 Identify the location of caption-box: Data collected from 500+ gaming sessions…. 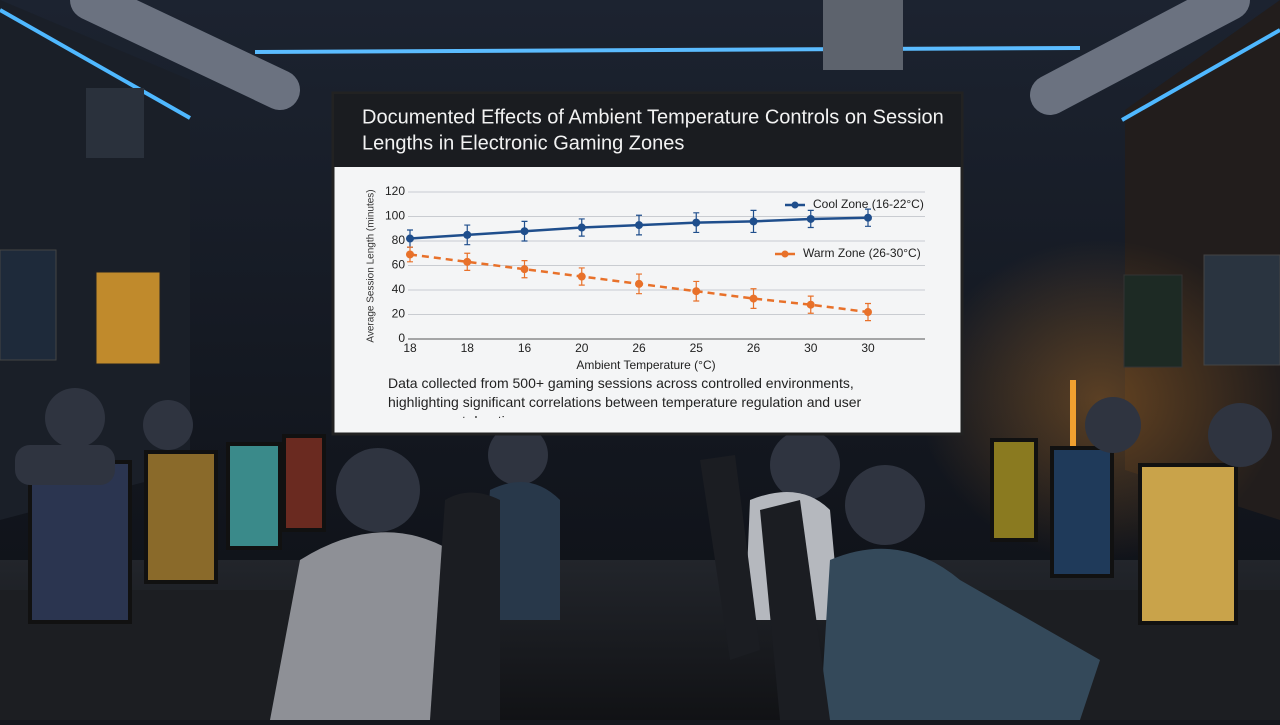
(625, 396).